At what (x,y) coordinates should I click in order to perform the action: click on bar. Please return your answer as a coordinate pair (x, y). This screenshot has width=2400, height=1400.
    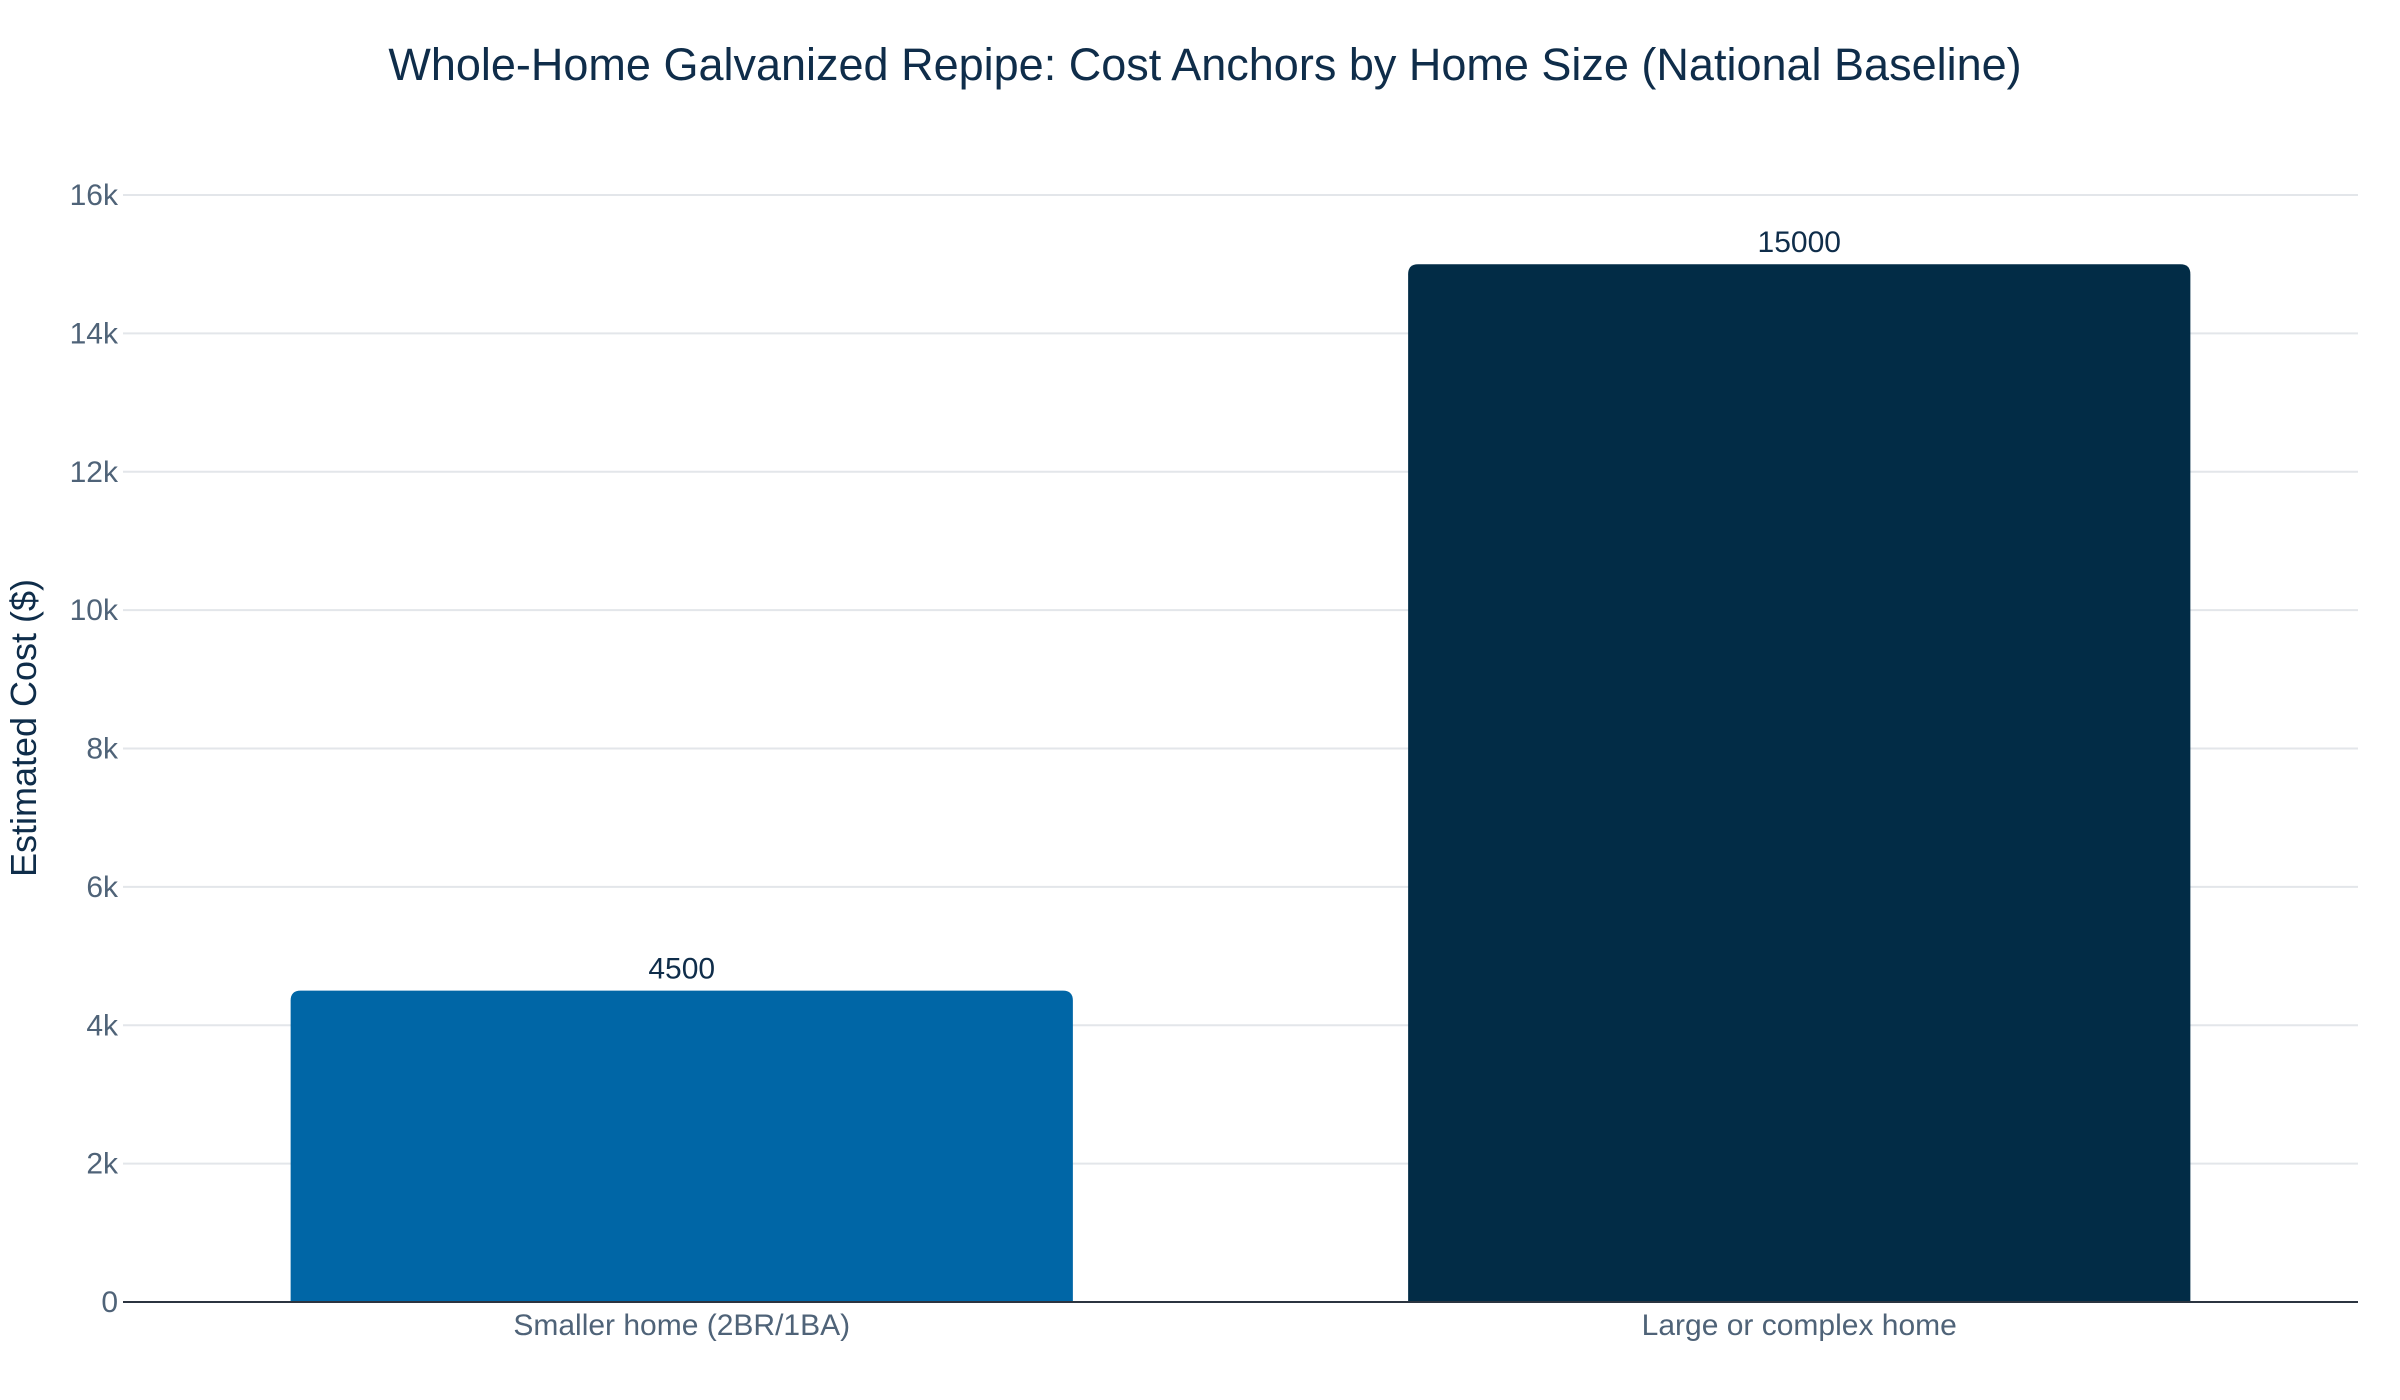
    Looking at the image, I should click on (681, 1146).